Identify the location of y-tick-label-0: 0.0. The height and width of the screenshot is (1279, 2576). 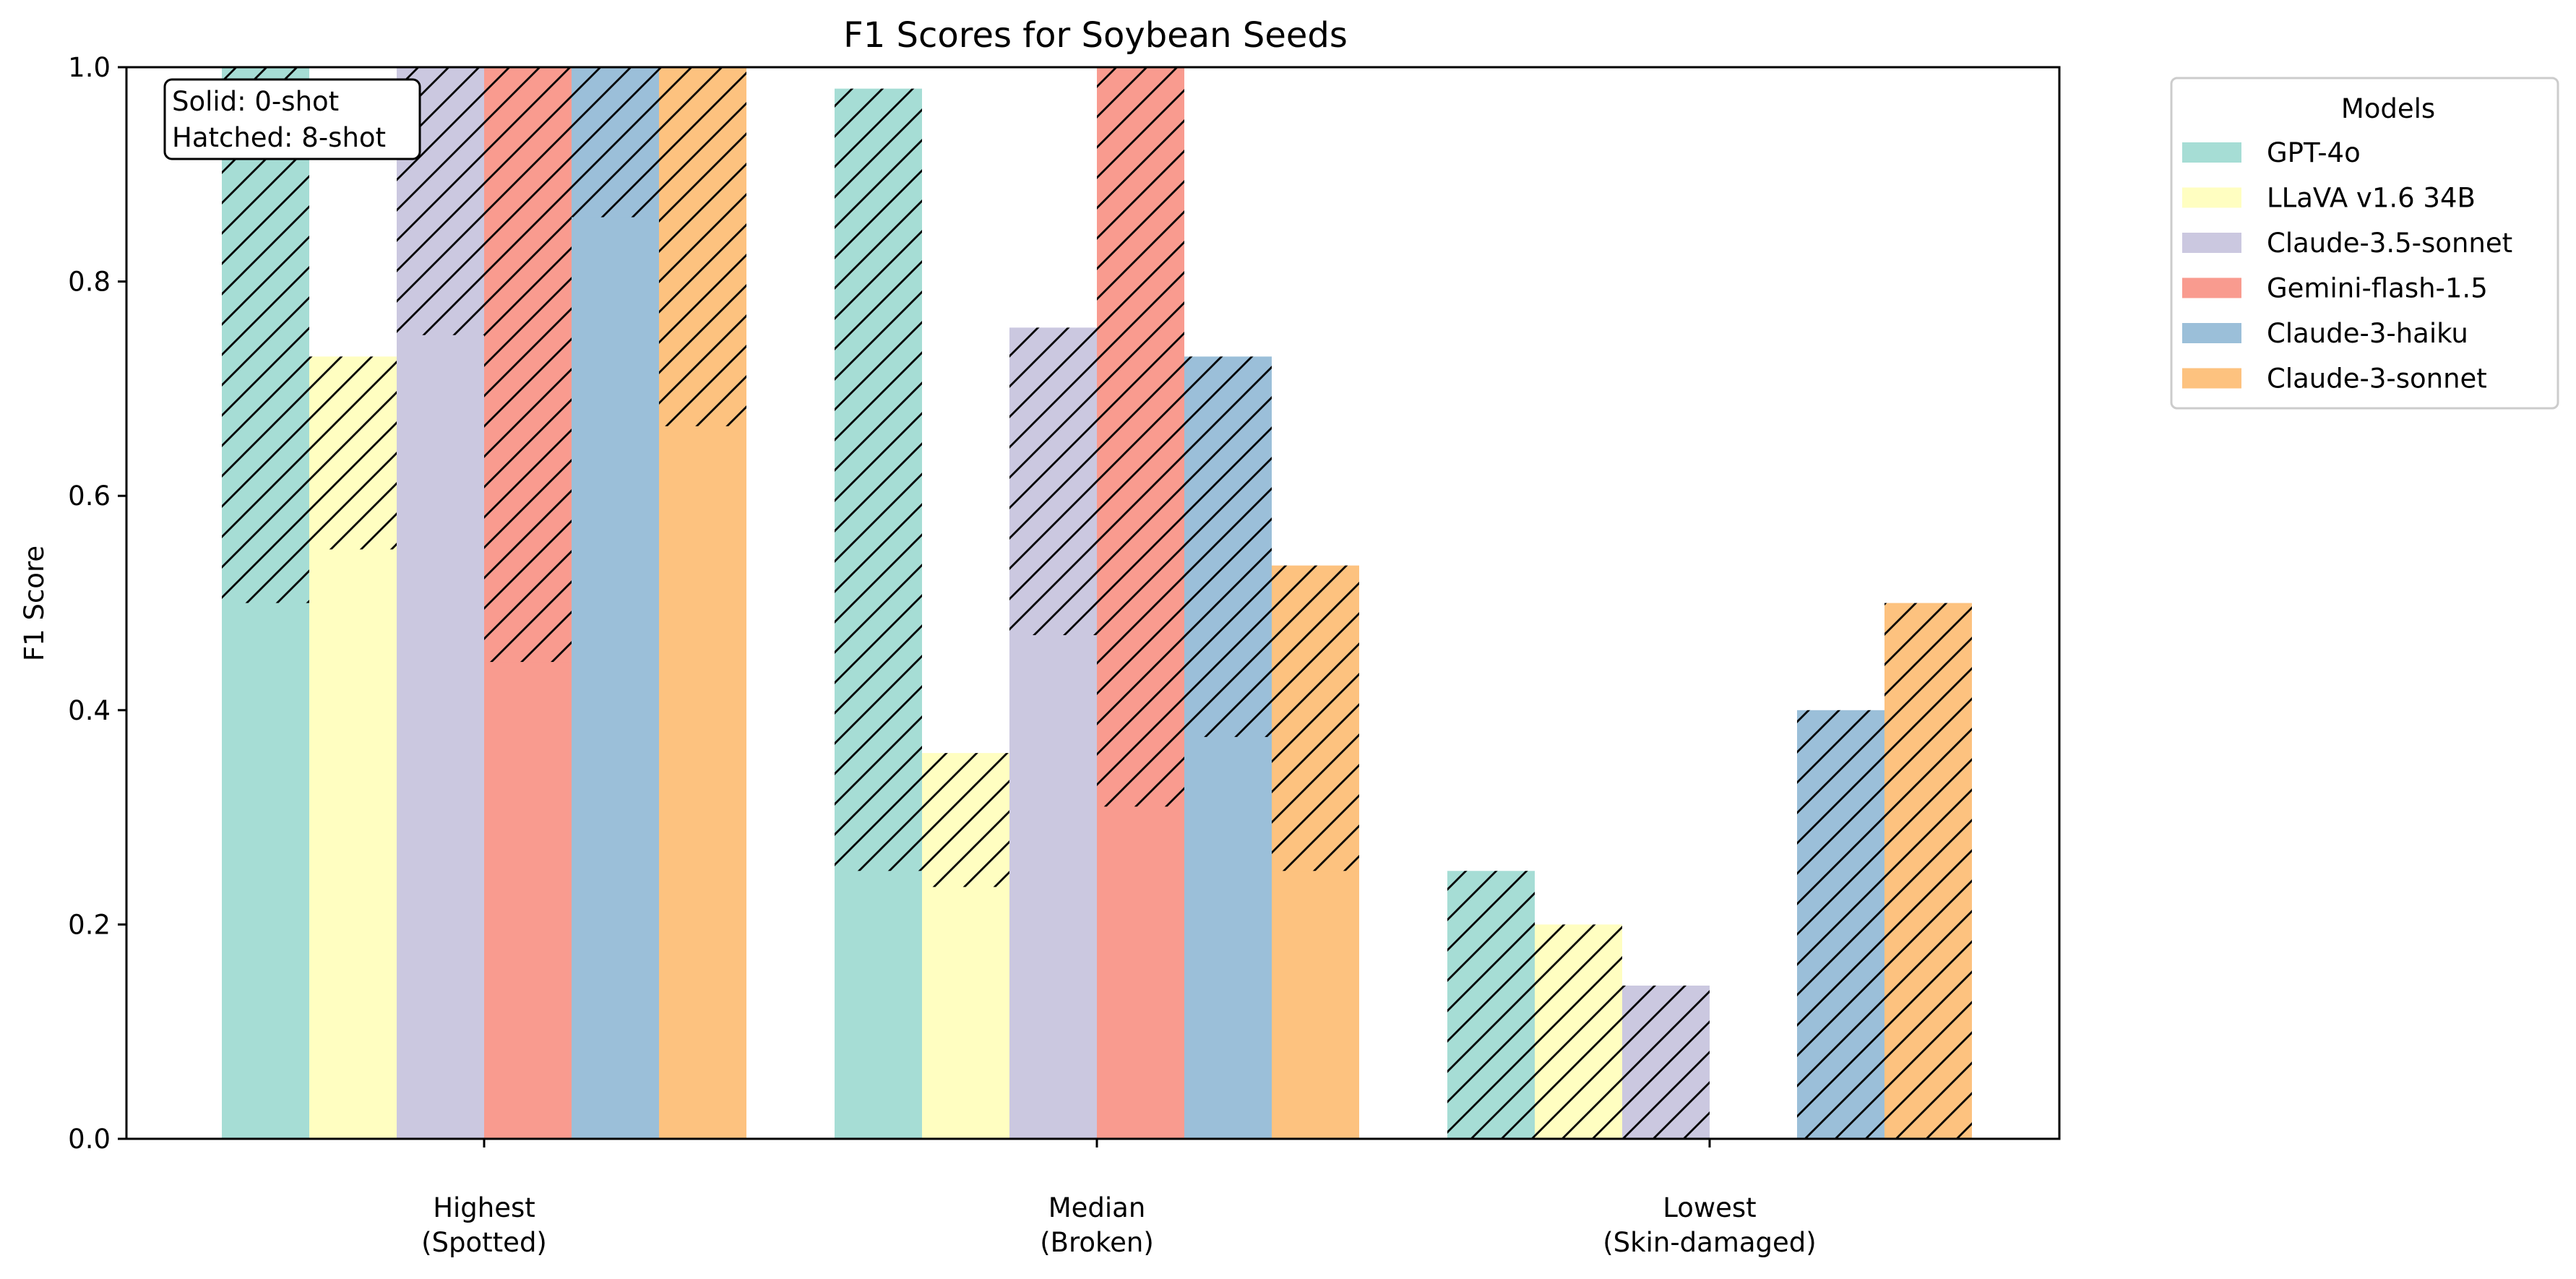
(89, 1139).